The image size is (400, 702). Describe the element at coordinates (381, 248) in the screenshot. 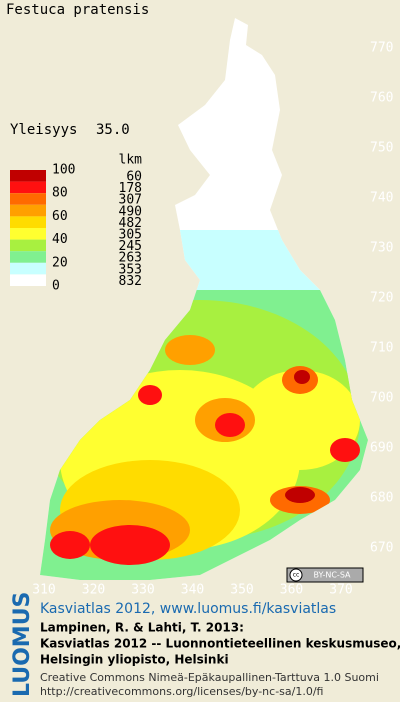

I see `northing-label: 730` at that location.